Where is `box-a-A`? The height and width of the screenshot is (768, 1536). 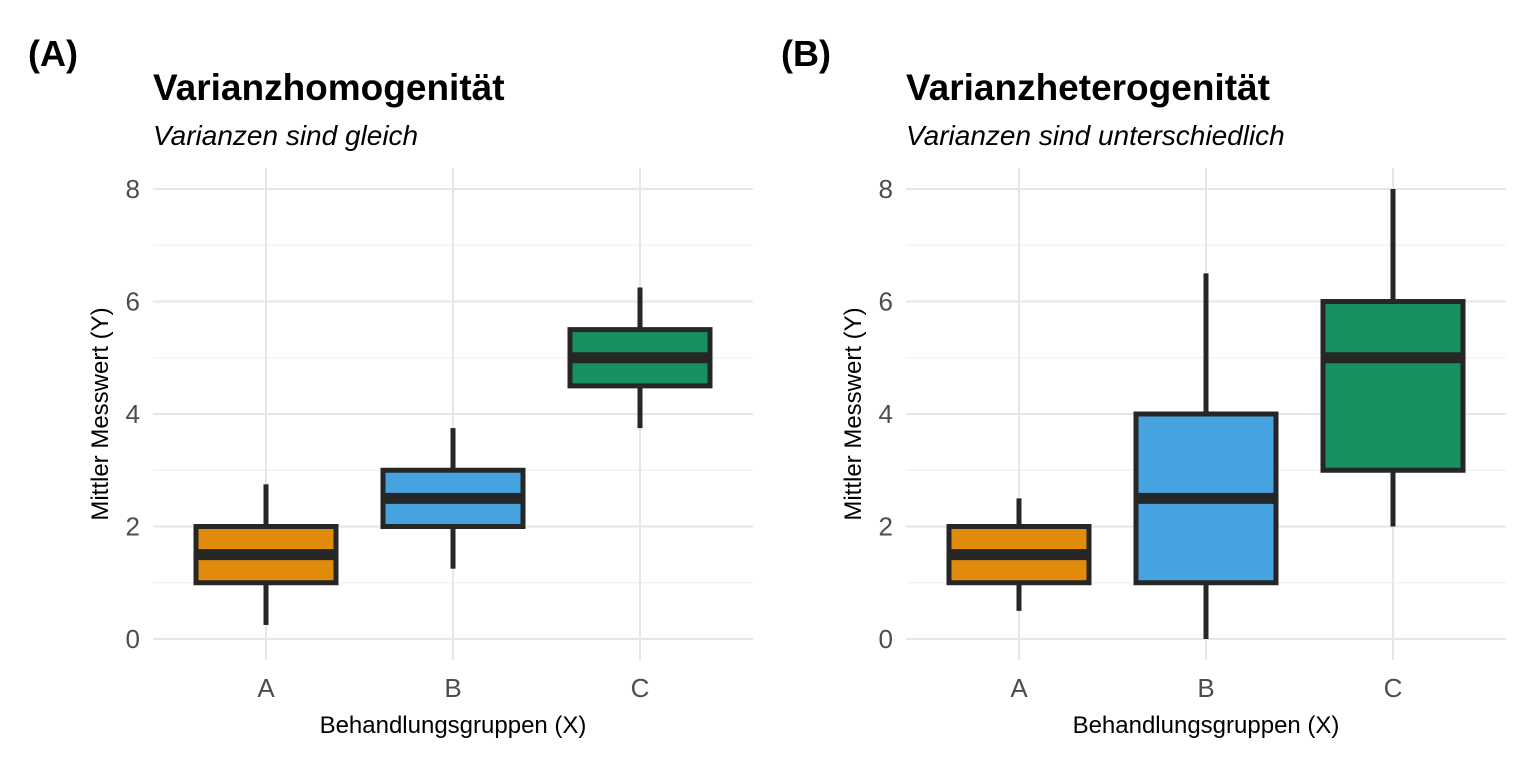
box-a-A is located at coordinates (266, 554).